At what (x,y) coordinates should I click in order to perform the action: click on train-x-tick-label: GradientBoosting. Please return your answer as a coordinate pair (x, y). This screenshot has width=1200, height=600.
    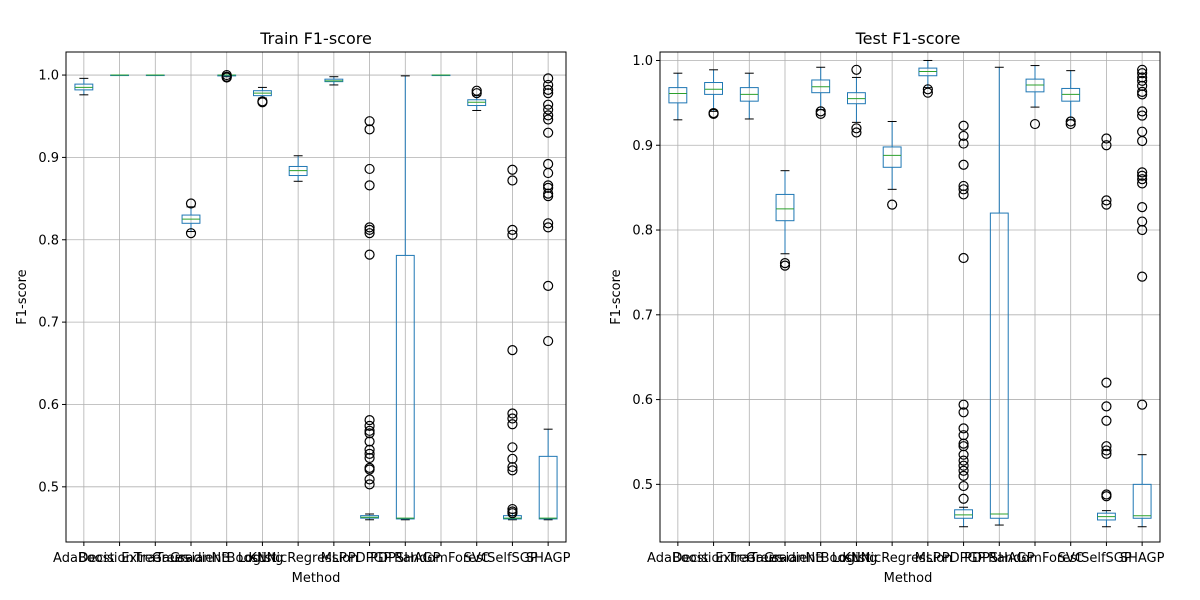
    Looking at the image, I should click on (226, 558).